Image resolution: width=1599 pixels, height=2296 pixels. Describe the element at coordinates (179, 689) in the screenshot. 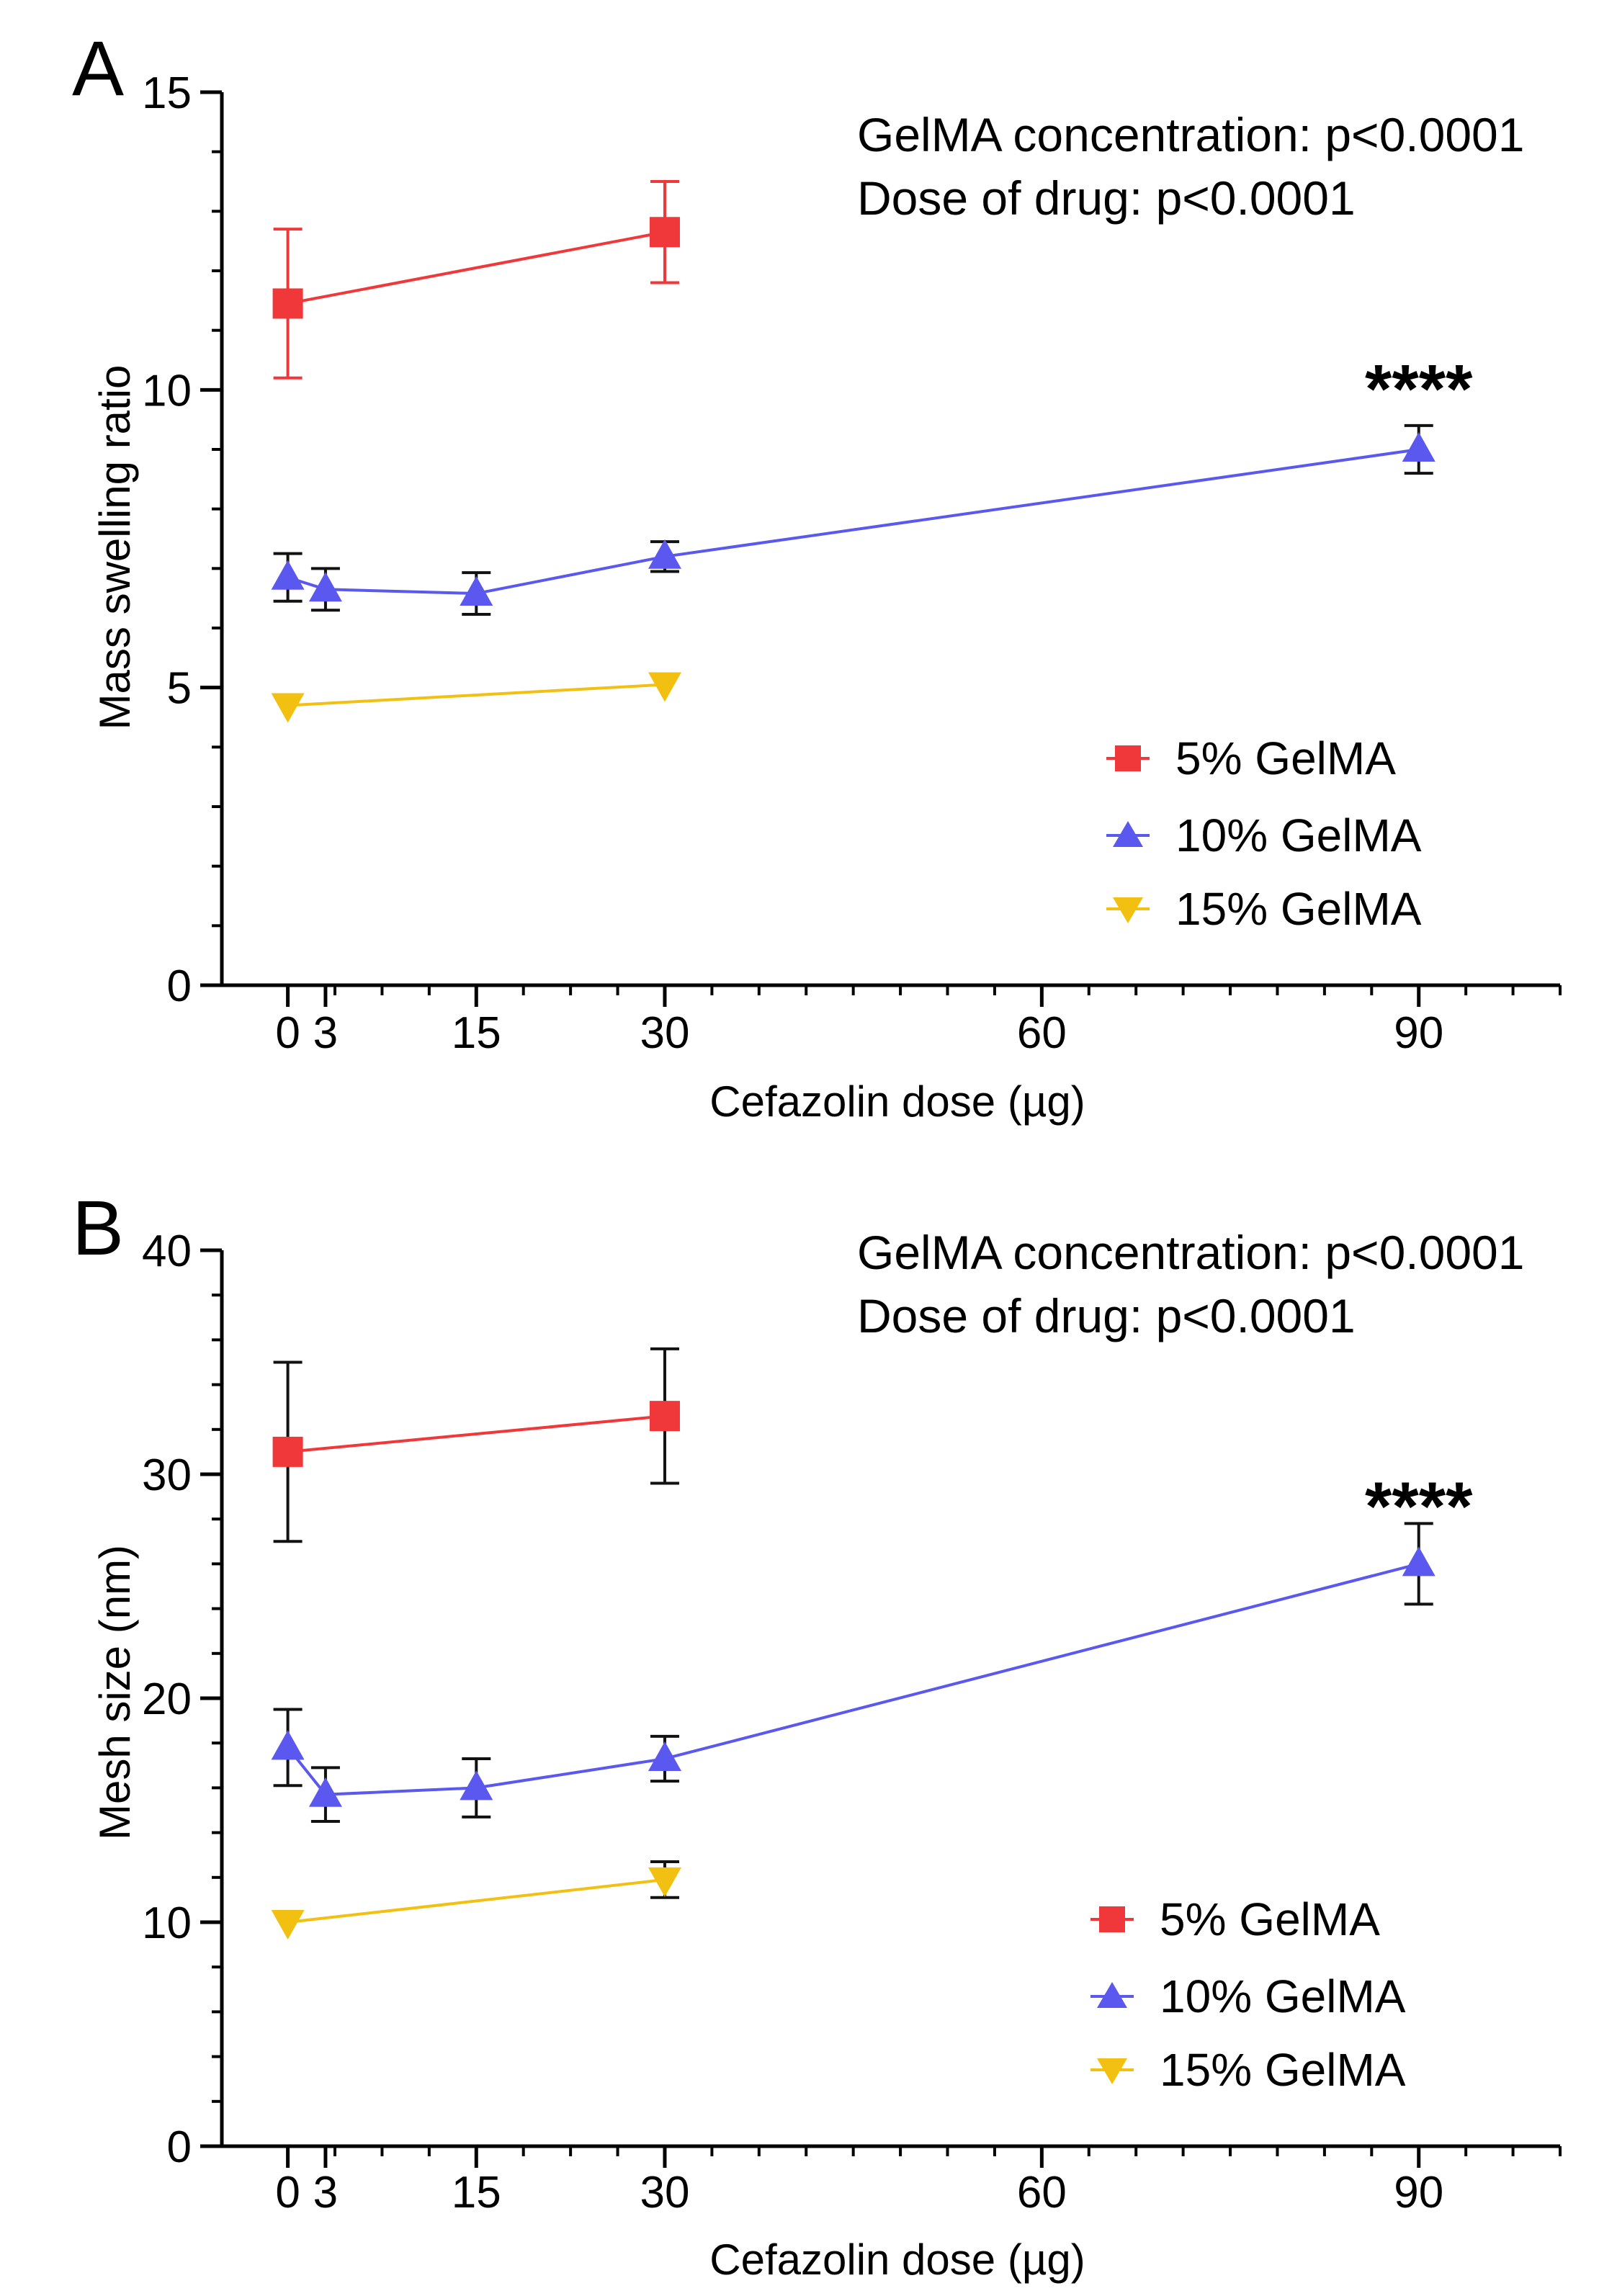

I see `y-tick-label: 5` at that location.